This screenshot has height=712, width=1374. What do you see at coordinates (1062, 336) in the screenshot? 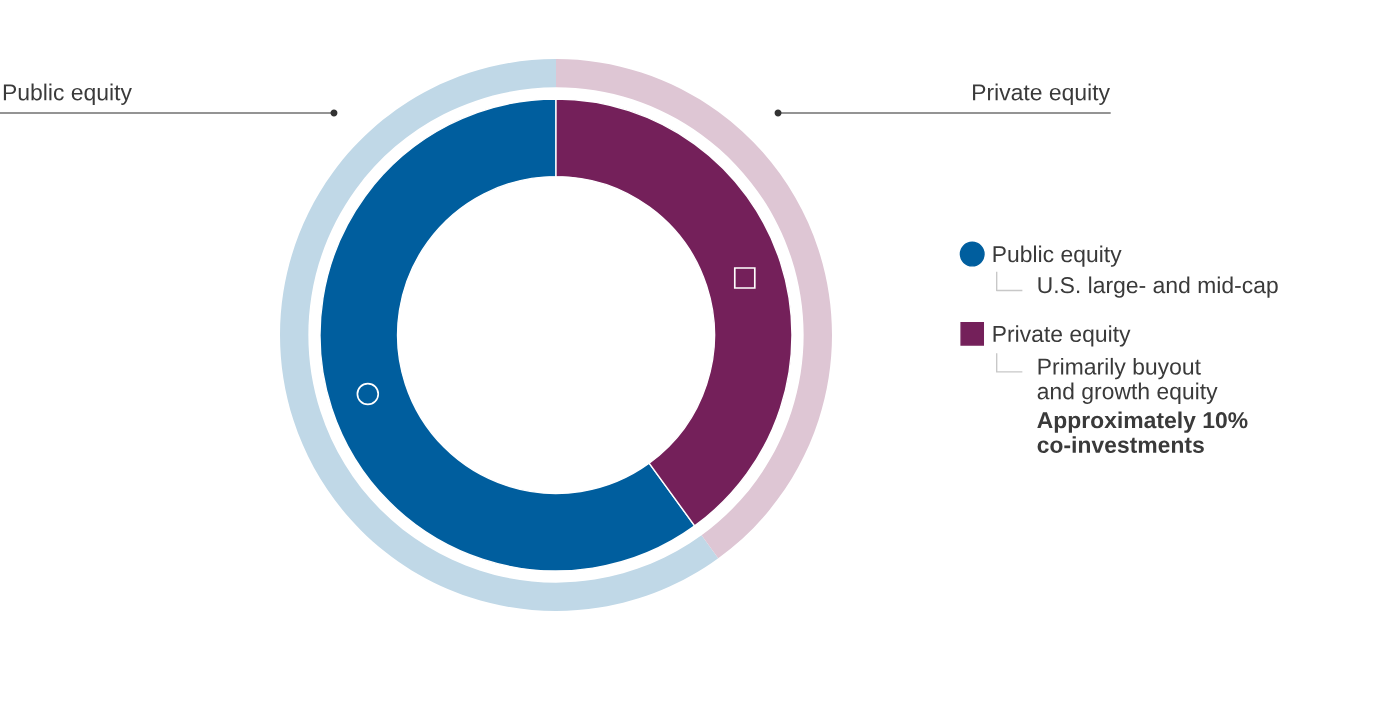
I see `legend-label: Private equity` at bounding box center [1062, 336].